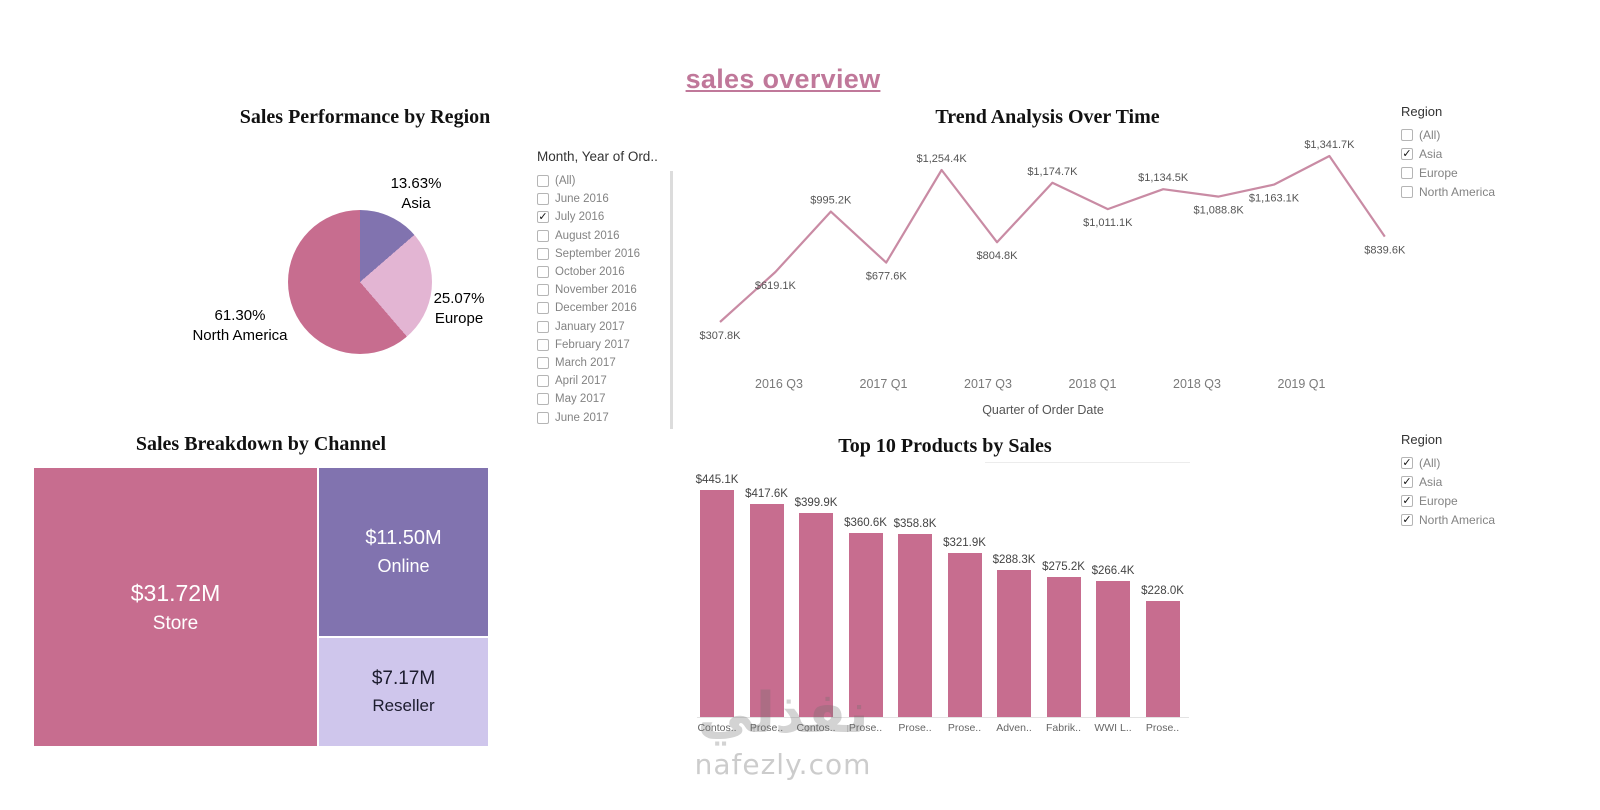 The height and width of the screenshot is (810, 1600). What do you see at coordinates (403, 552) in the screenshot?
I see `treemap-block-online: $11.50M Online` at bounding box center [403, 552].